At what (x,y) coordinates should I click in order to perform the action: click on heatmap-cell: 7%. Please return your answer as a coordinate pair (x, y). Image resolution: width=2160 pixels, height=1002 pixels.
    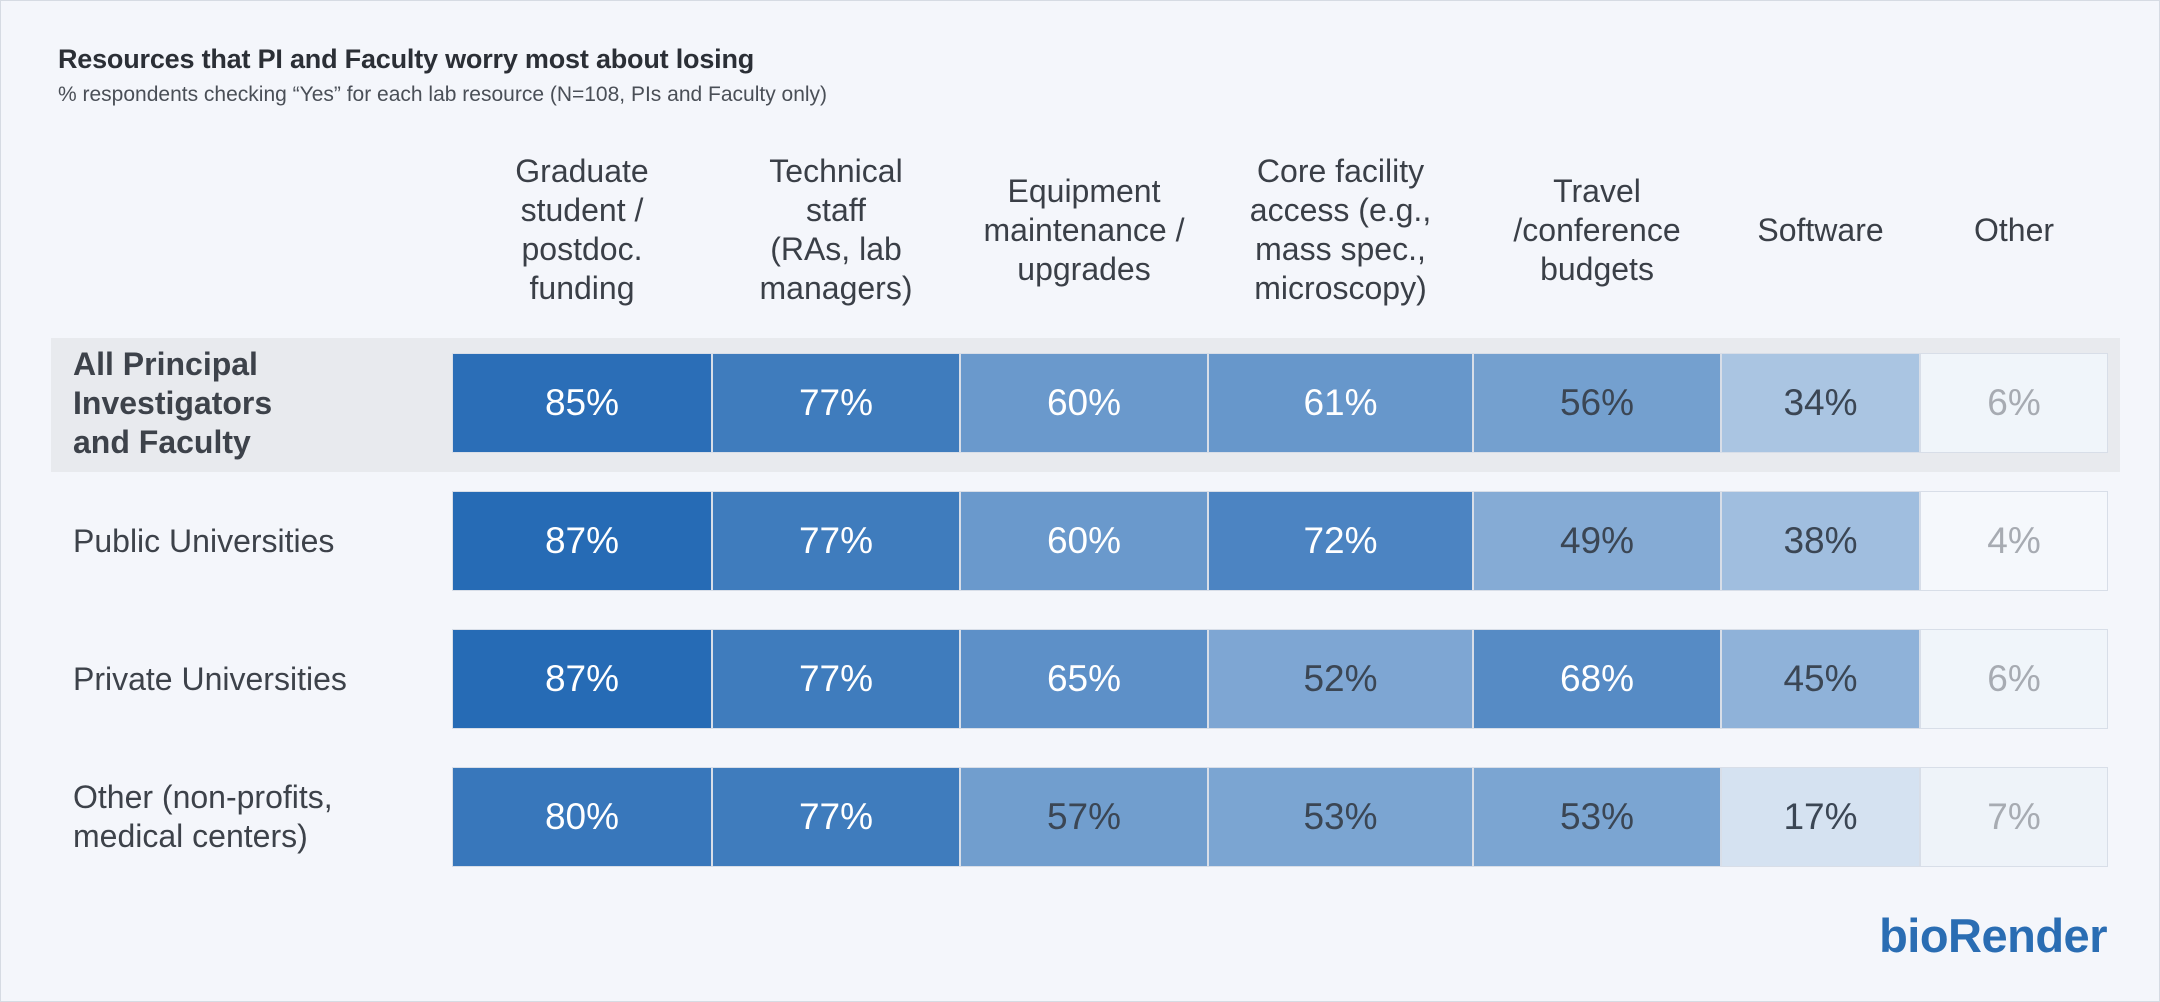
    Looking at the image, I should click on (2014, 817).